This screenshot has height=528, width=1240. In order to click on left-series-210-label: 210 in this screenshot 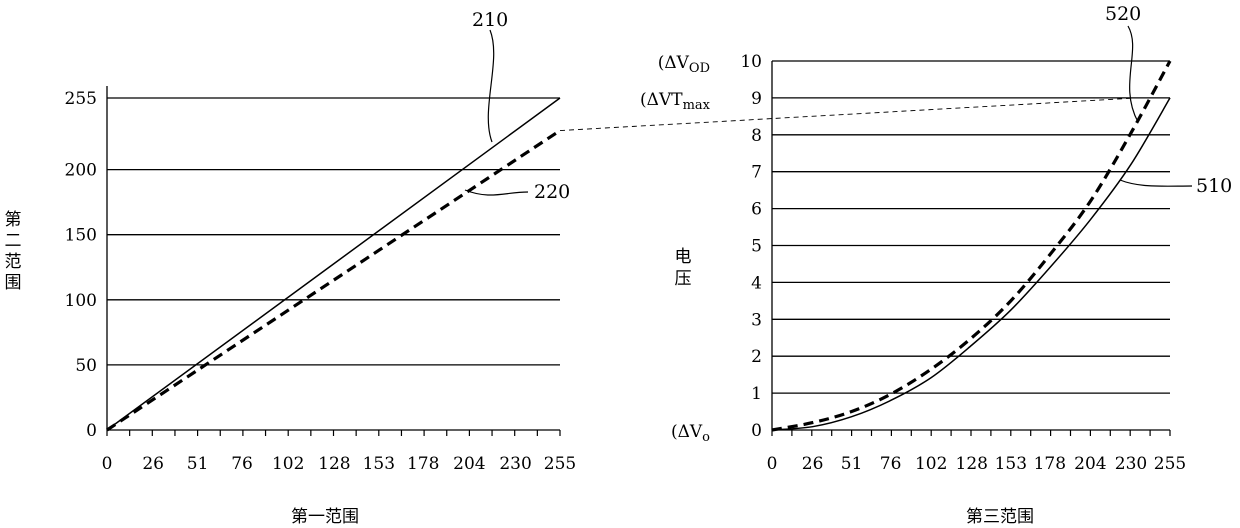, I will do `click(490, 20)`.